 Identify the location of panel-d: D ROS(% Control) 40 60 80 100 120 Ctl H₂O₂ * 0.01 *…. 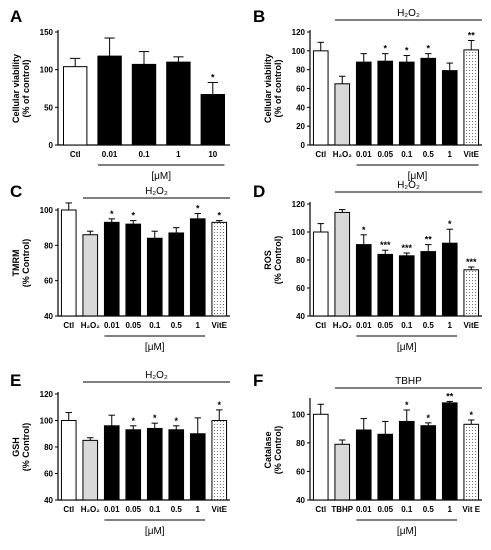
(367, 266).